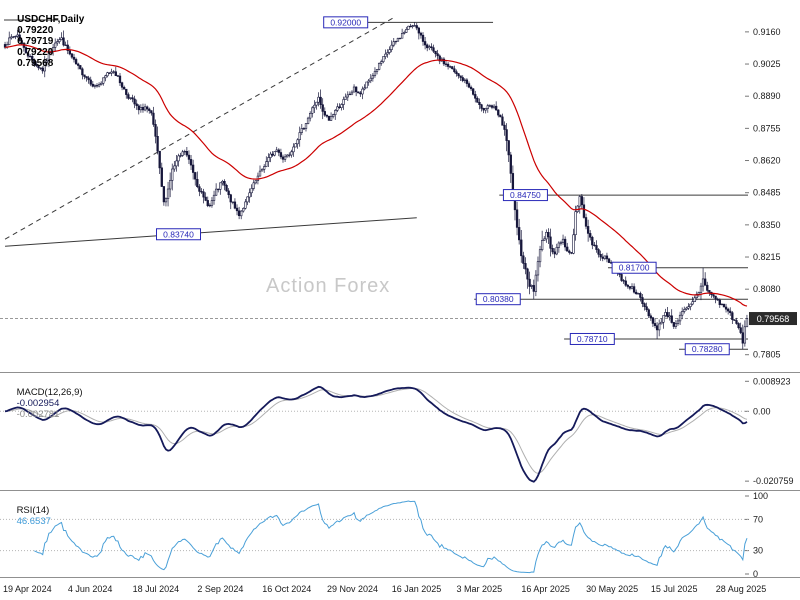 This screenshot has height=600, width=800. I want to click on date-axis-label: 16 Oct 2024, so click(286, 589).